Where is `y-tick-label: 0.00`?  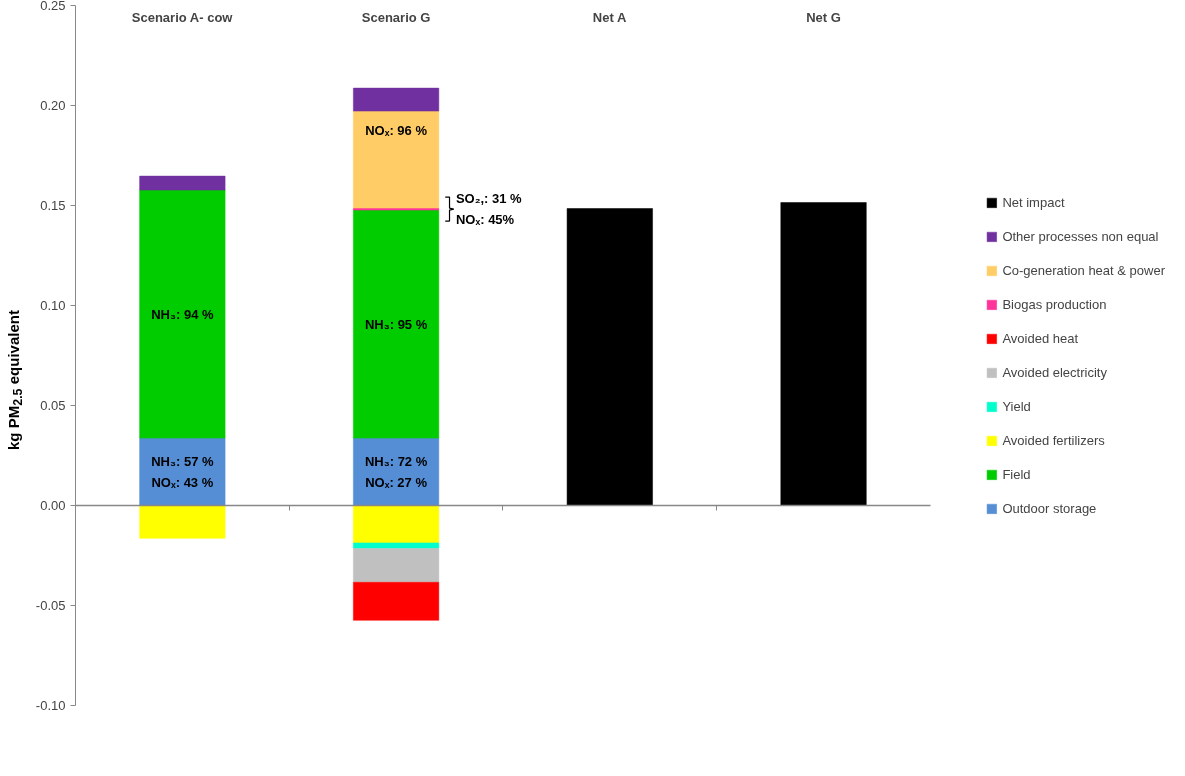
y-tick-label: 0.00 is located at coordinates (53, 505).